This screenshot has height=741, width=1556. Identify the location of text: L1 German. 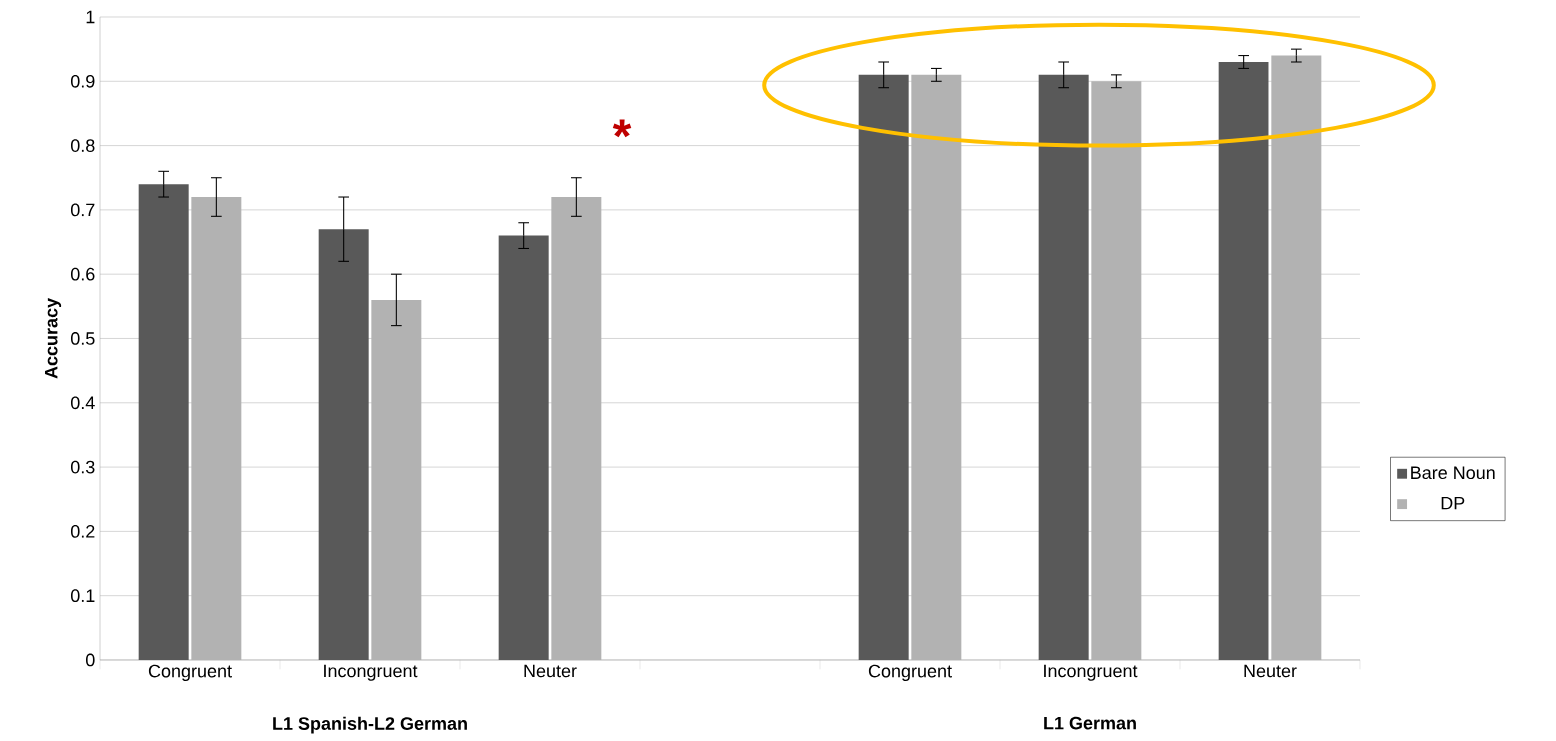
(1090, 723).